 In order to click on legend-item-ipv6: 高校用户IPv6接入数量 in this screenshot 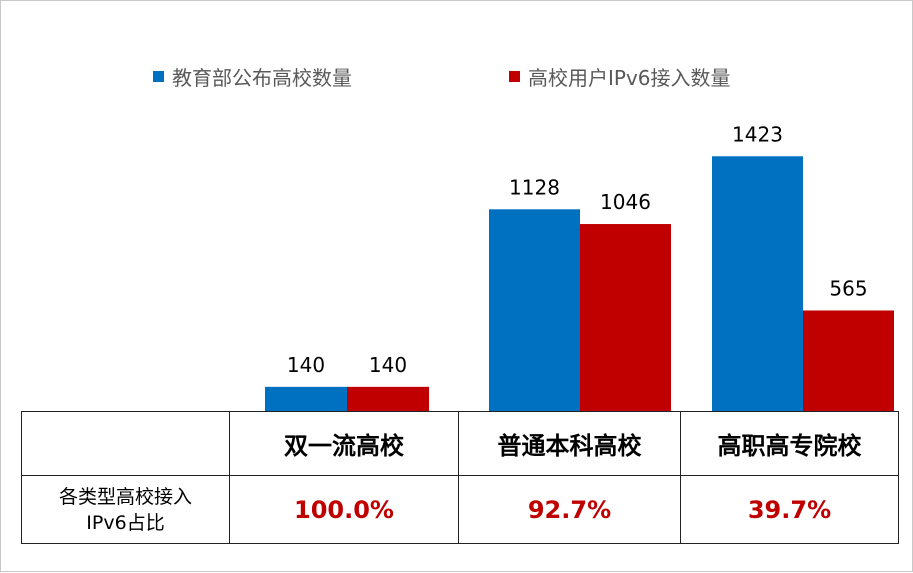, I will do `click(620, 76)`.